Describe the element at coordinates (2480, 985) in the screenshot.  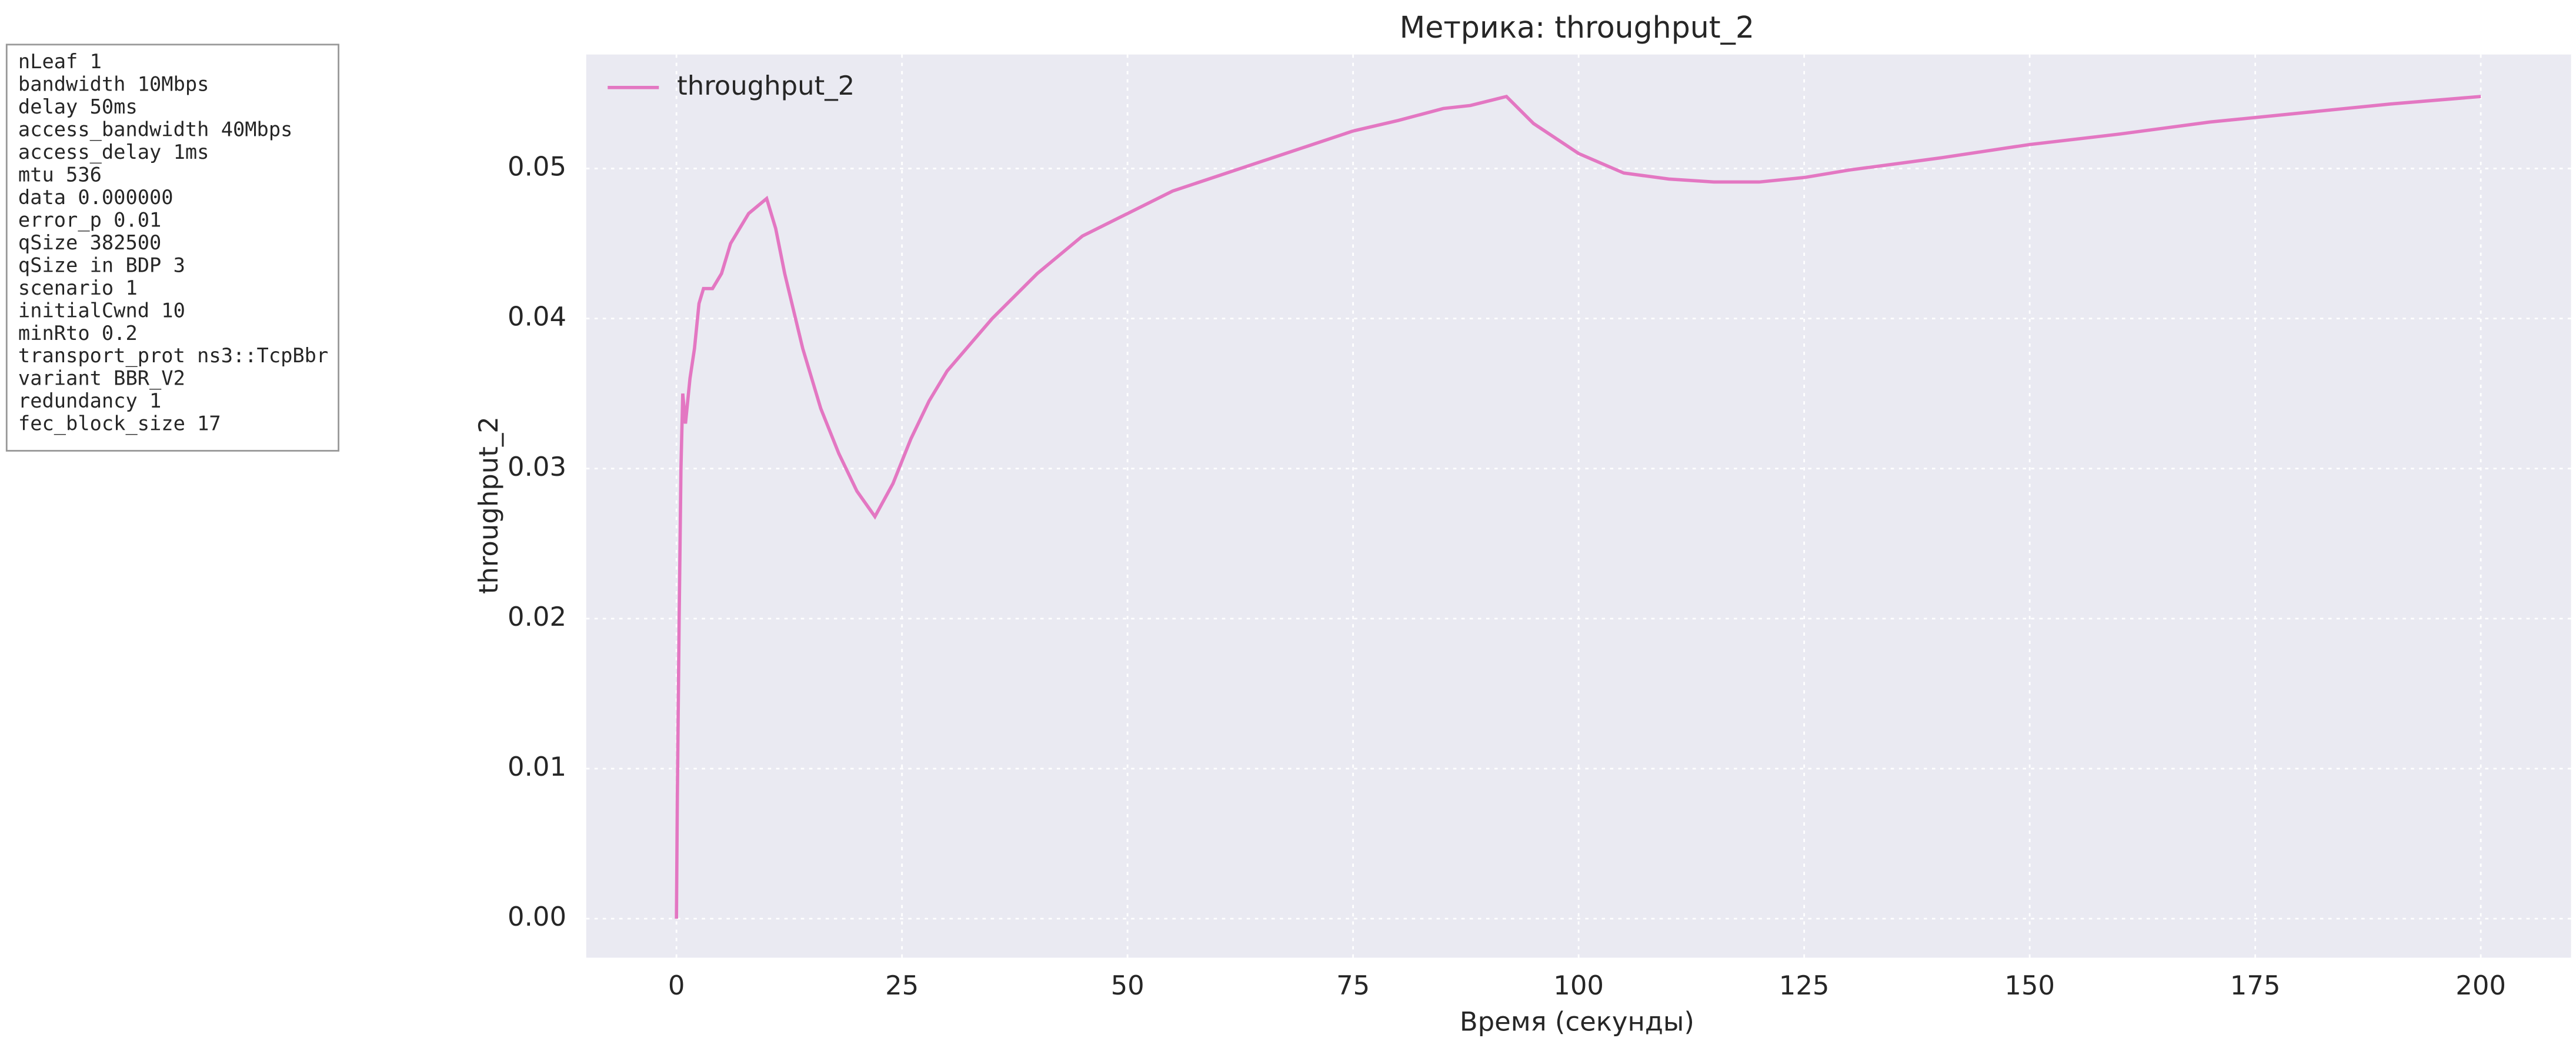
I see `x-tick-label: 200` at that location.